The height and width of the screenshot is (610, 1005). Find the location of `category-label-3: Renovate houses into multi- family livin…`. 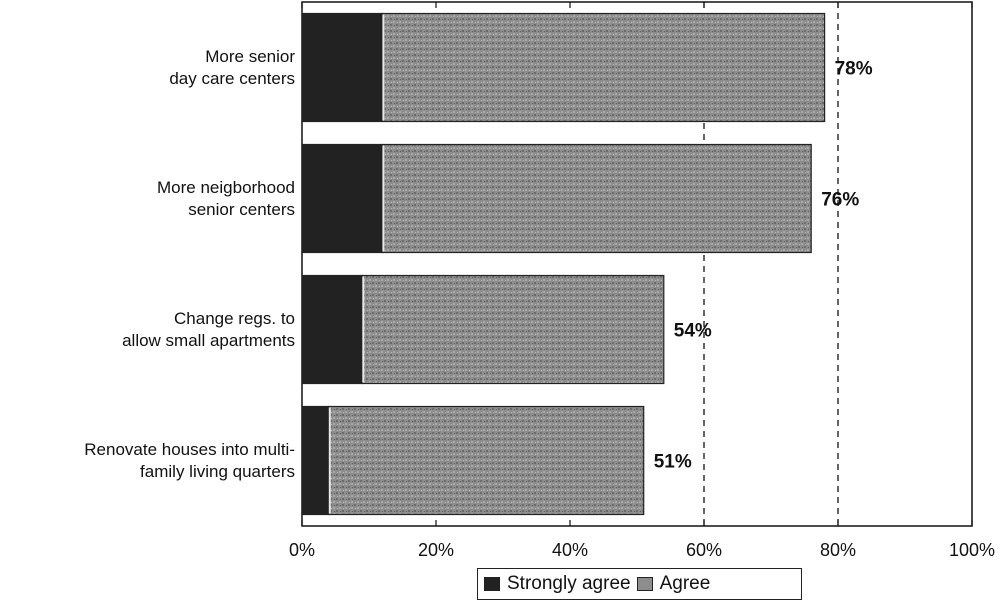

category-label-3: Renovate houses into multi- family livin… is located at coordinates (189, 460).